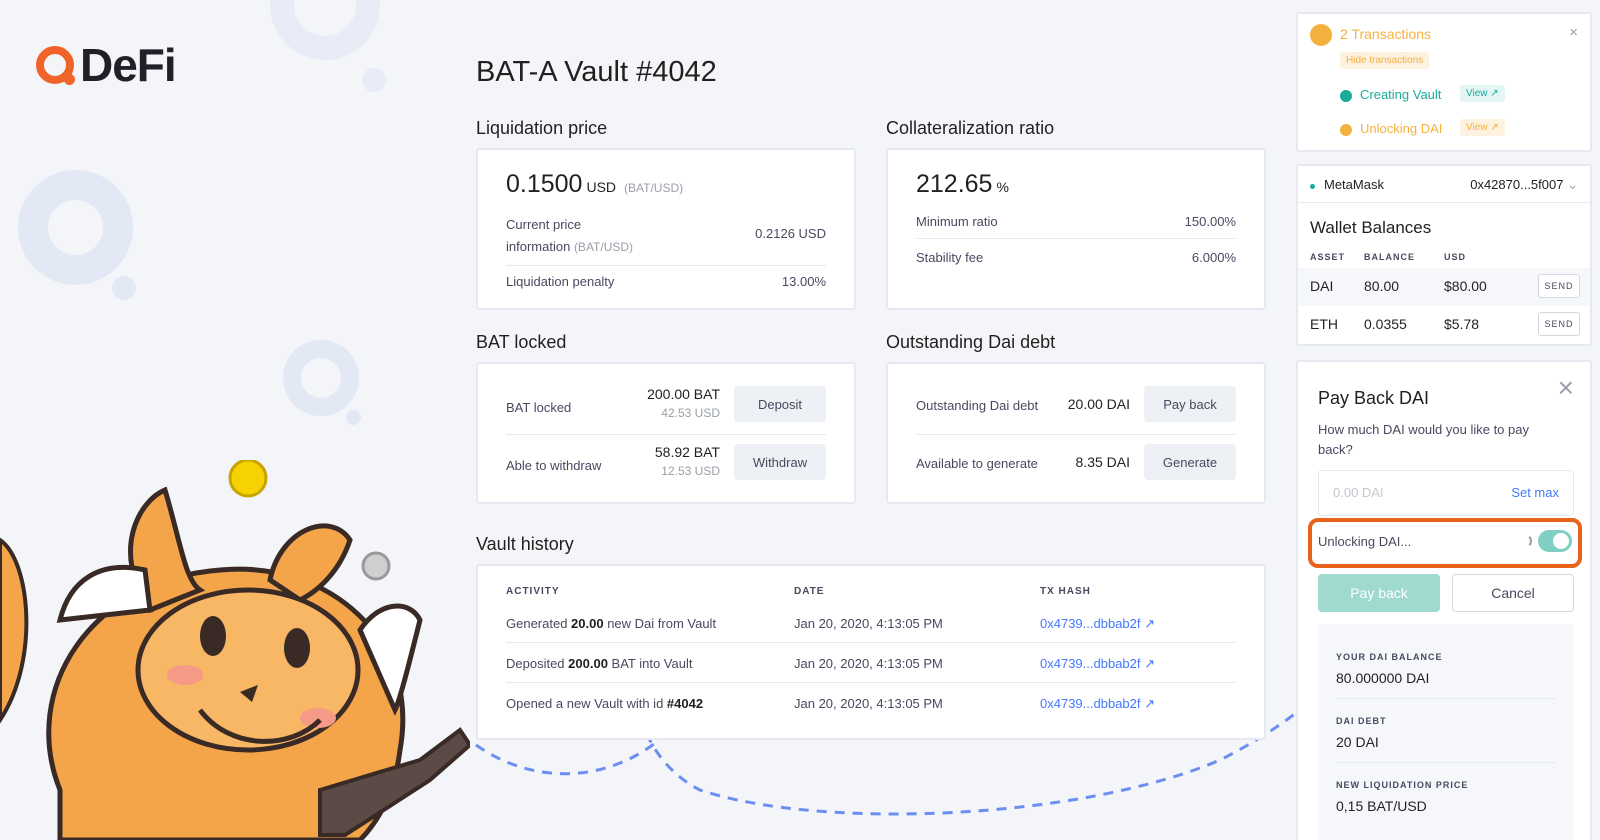 Image resolution: width=1600 pixels, height=840 pixels. What do you see at coordinates (248, 479) in the screenshot?
I see `coin-icon` at bounding box center [248, 479].